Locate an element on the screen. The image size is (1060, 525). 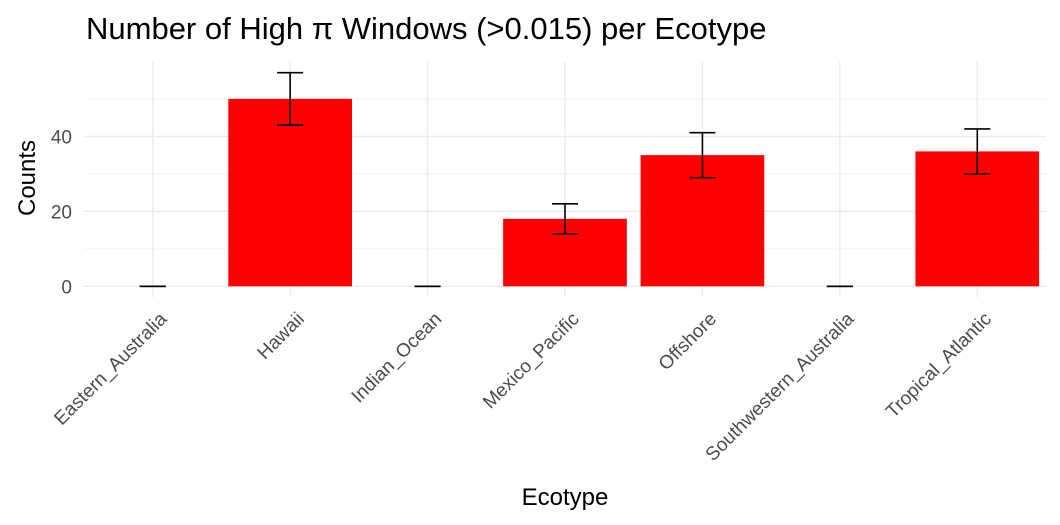
x-axis-title: Ecotype is located at coordinates (565, 497).